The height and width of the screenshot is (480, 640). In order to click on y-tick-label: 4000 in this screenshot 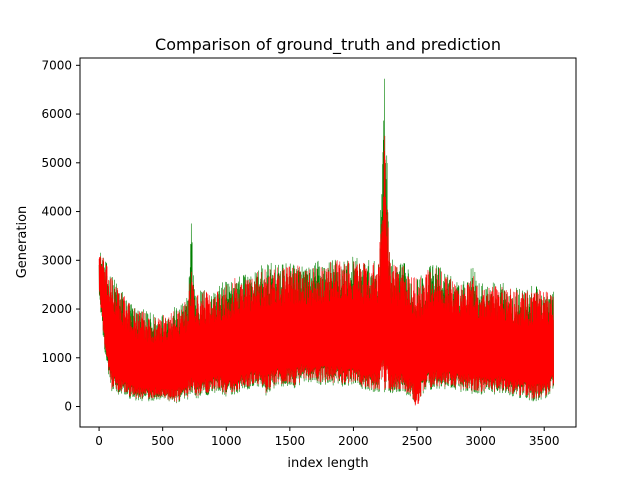, I will do `click(56, 212)`.